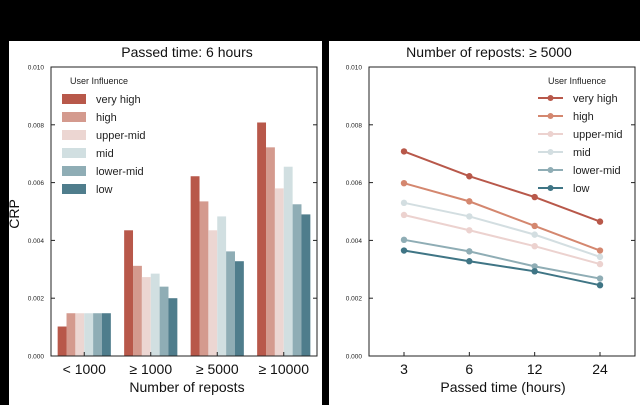 Image resolution: width=640 pixels, height=405 pixels. I want to click on line-legend-label: upper-mid, so click(598, 135).